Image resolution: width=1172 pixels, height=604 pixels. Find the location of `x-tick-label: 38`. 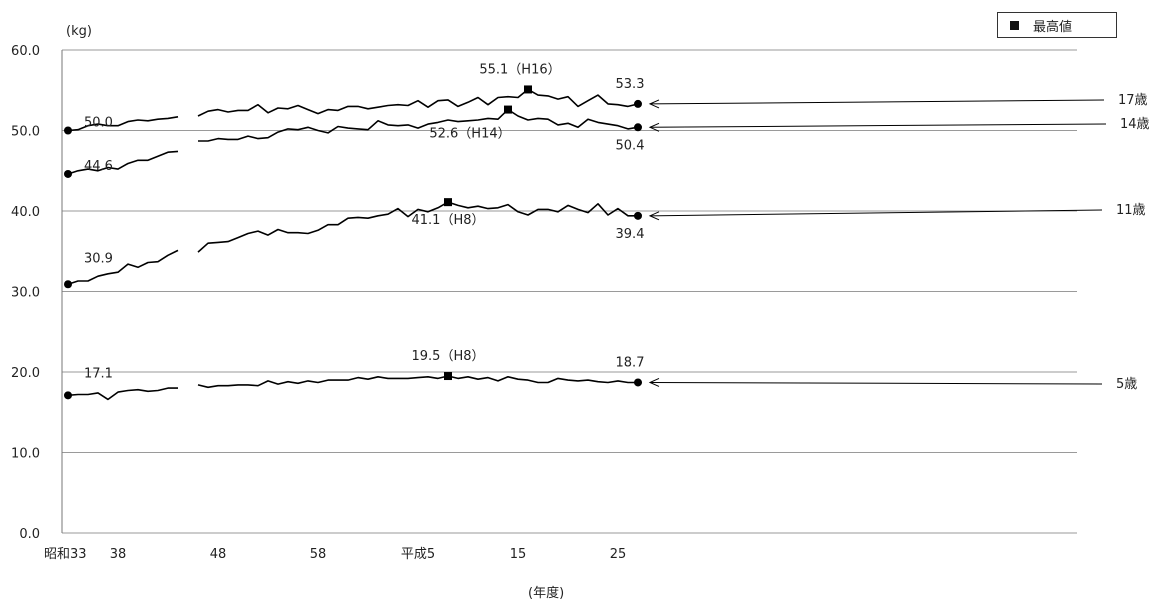

x-tick-label: 38 is located at coordinates (118, 554).